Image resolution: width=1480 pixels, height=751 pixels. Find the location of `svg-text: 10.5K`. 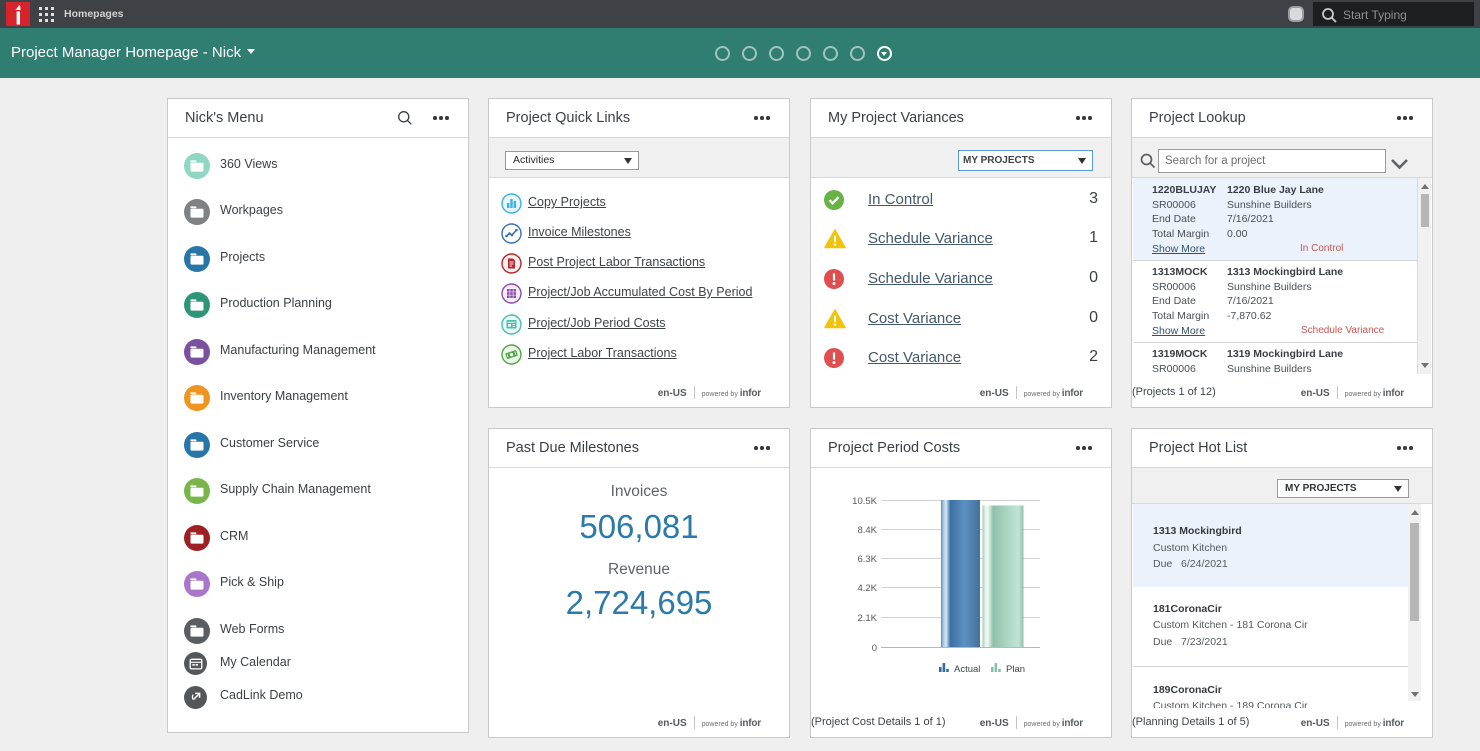

svg-text: 10.5K is located at coordinates (864, 501).